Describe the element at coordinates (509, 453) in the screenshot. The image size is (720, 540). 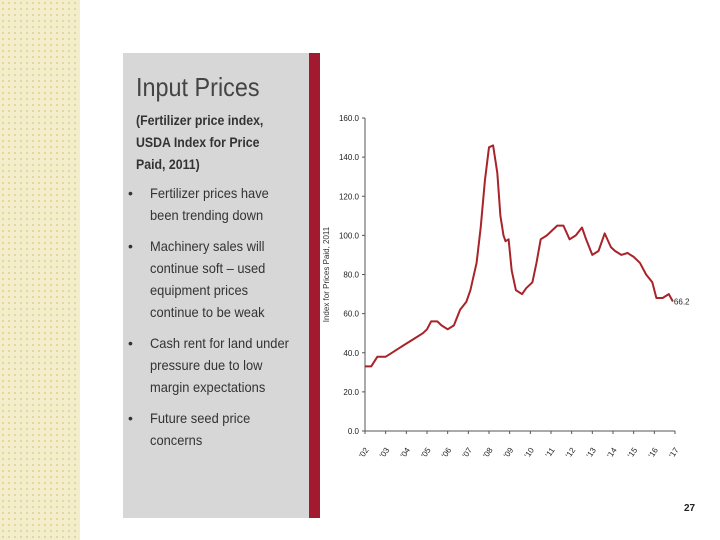
I see `x-tick-label: '09` at that location.